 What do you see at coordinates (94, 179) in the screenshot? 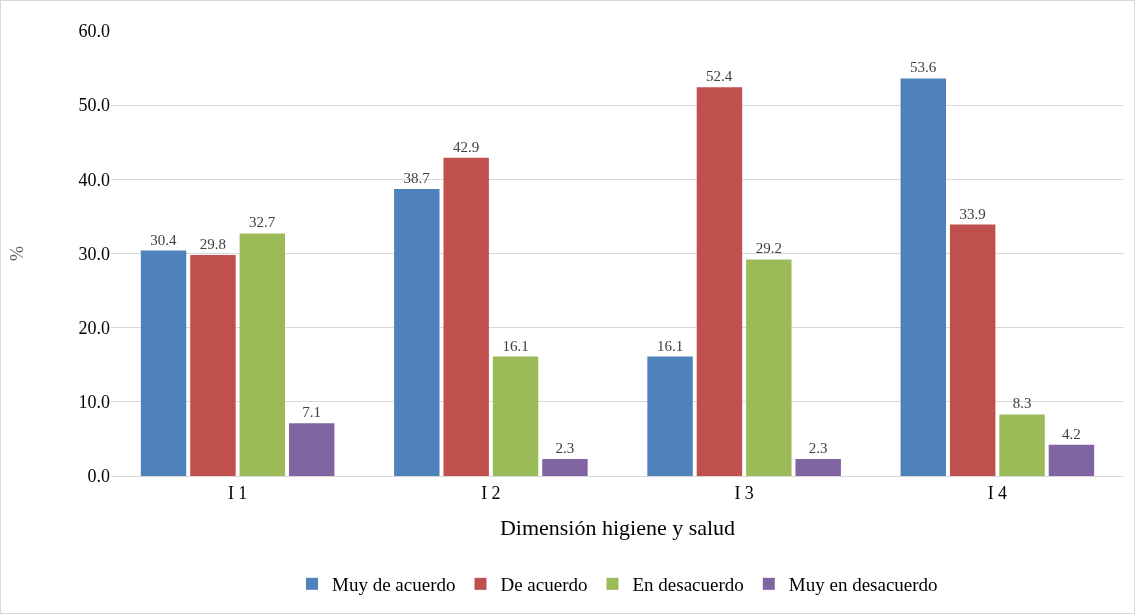
I see `y-tick-label: 40.0` at bounding box center [94, 179].